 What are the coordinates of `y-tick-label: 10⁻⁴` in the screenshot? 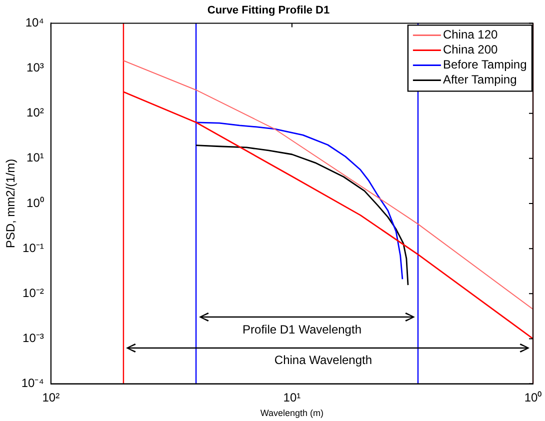 It's located at (32, 383).